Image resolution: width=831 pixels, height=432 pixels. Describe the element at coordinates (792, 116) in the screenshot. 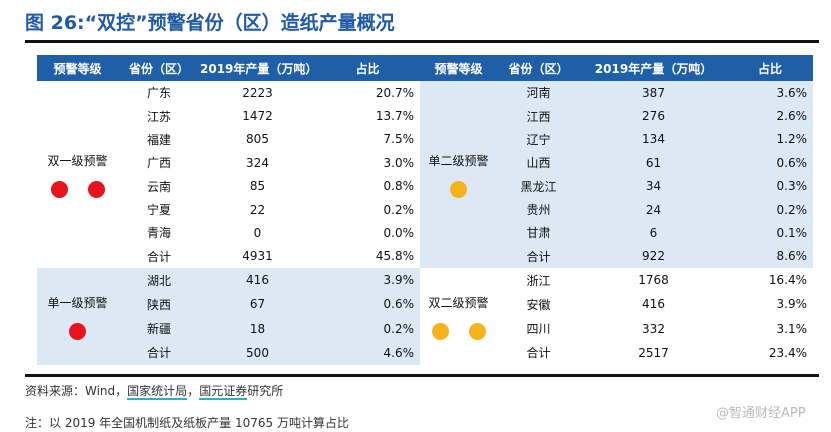

I see `share-cell: 2.6%` at that location.